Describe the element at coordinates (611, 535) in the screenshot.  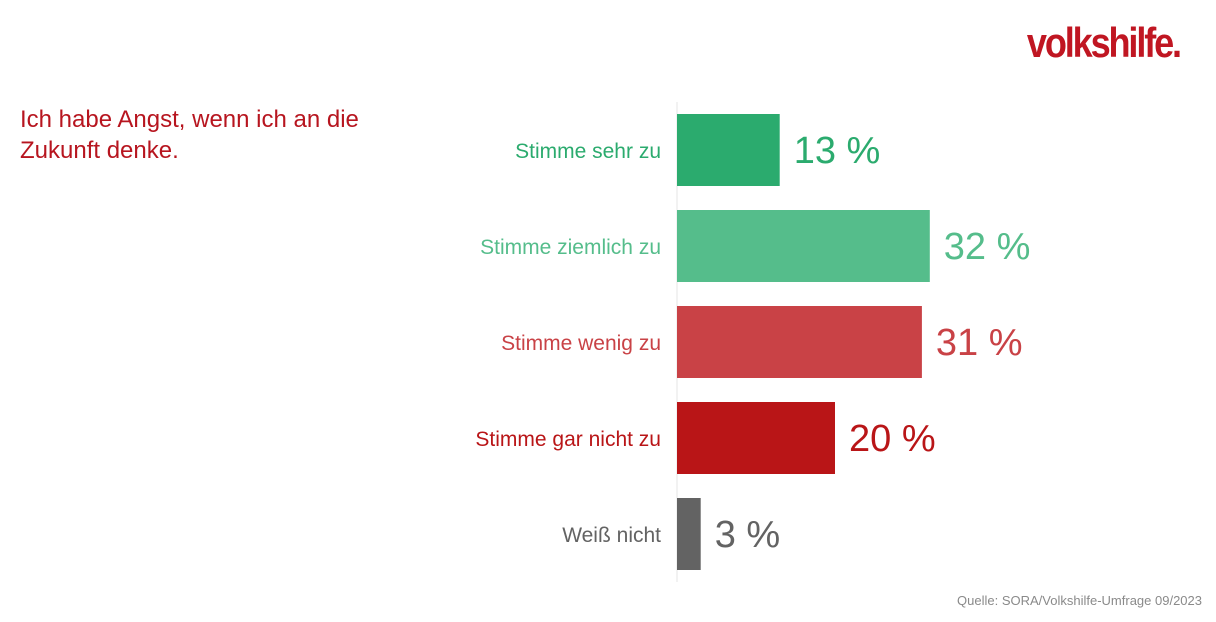
I see `category-label-5: Weiß nicht` at that location.